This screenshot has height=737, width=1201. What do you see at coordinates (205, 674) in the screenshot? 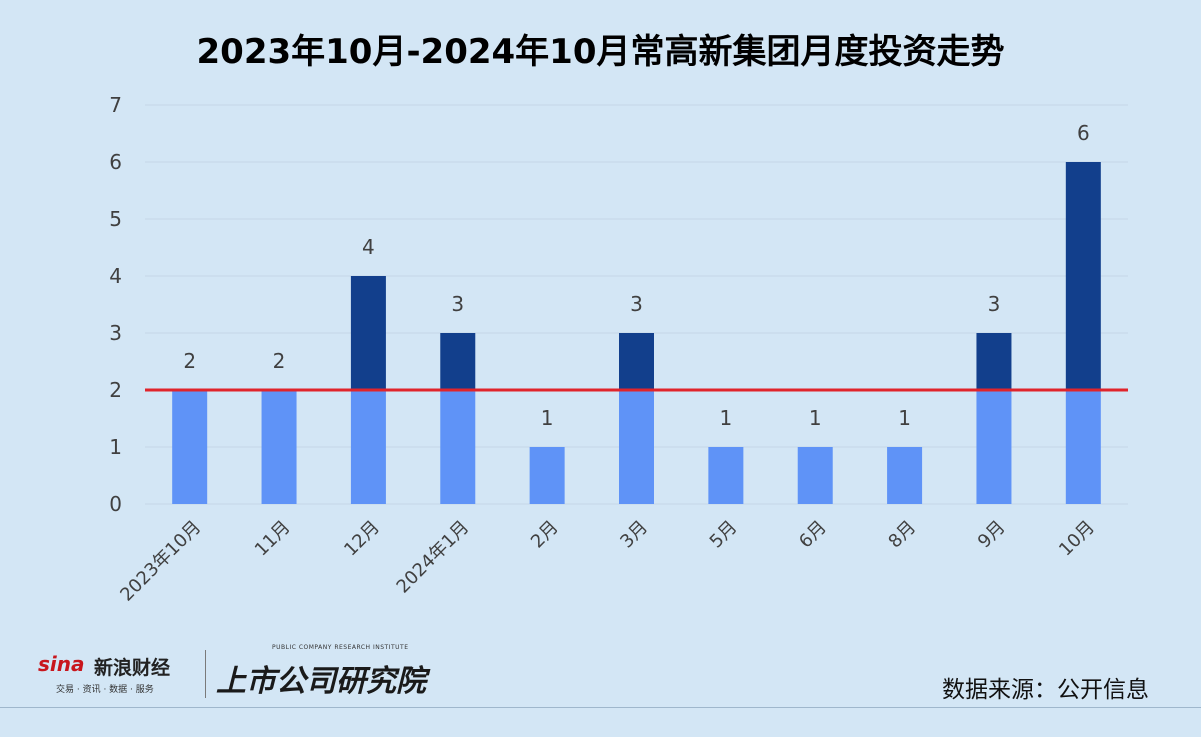
I see `logo-divider` at bounding box center [205, 674].